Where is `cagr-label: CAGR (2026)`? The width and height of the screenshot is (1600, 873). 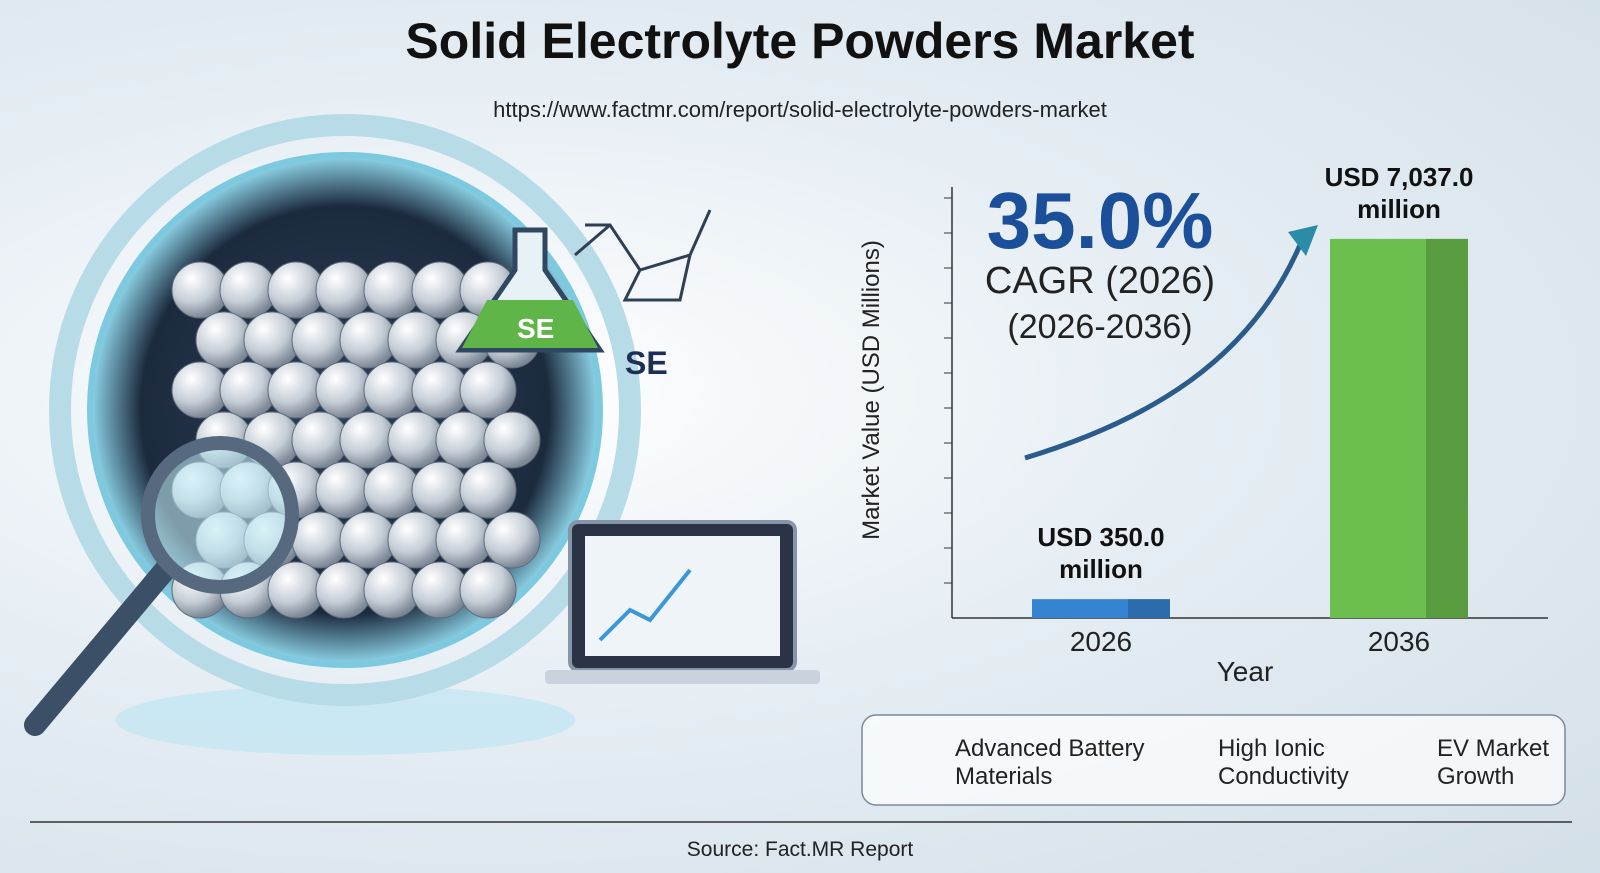
cagr-label: CAGR (2026) is located at coordinates (1100, 281).